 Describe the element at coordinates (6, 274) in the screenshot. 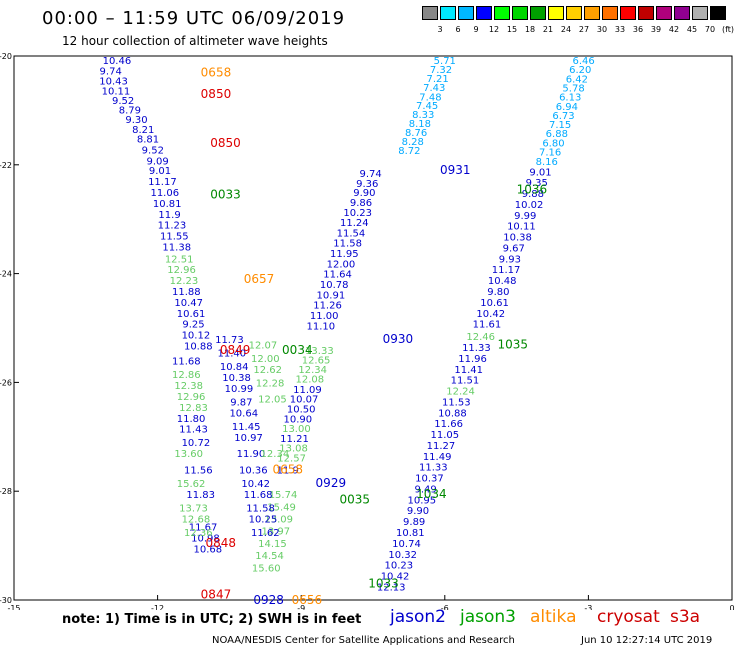

I see `y-tick-label: -24` at that location.